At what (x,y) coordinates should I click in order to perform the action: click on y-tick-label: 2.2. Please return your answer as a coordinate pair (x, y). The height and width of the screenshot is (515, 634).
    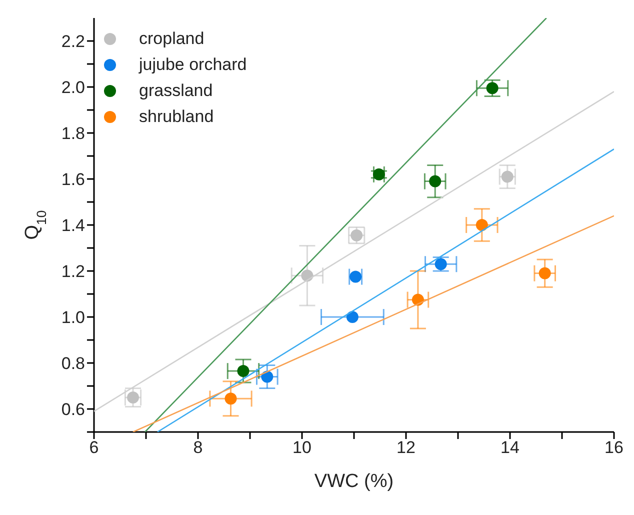
    Looking at the image, I should click on (73, 42).